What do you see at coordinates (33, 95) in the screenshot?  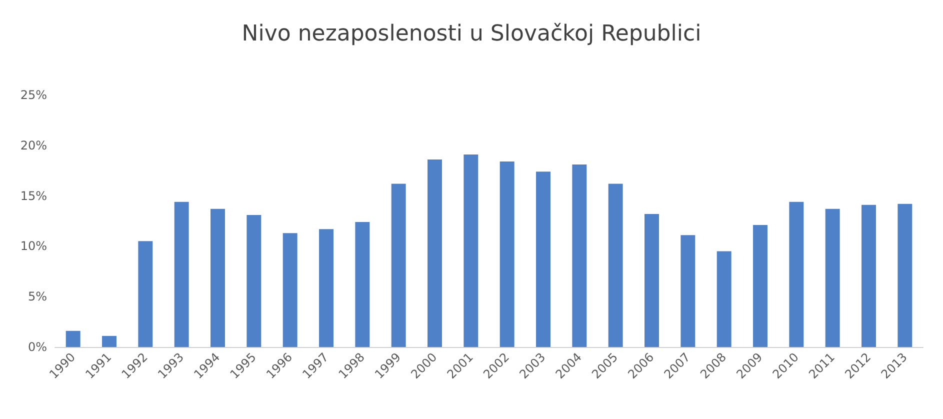 I see `y-tick-label: 25%` at bounding box center [33, 95].